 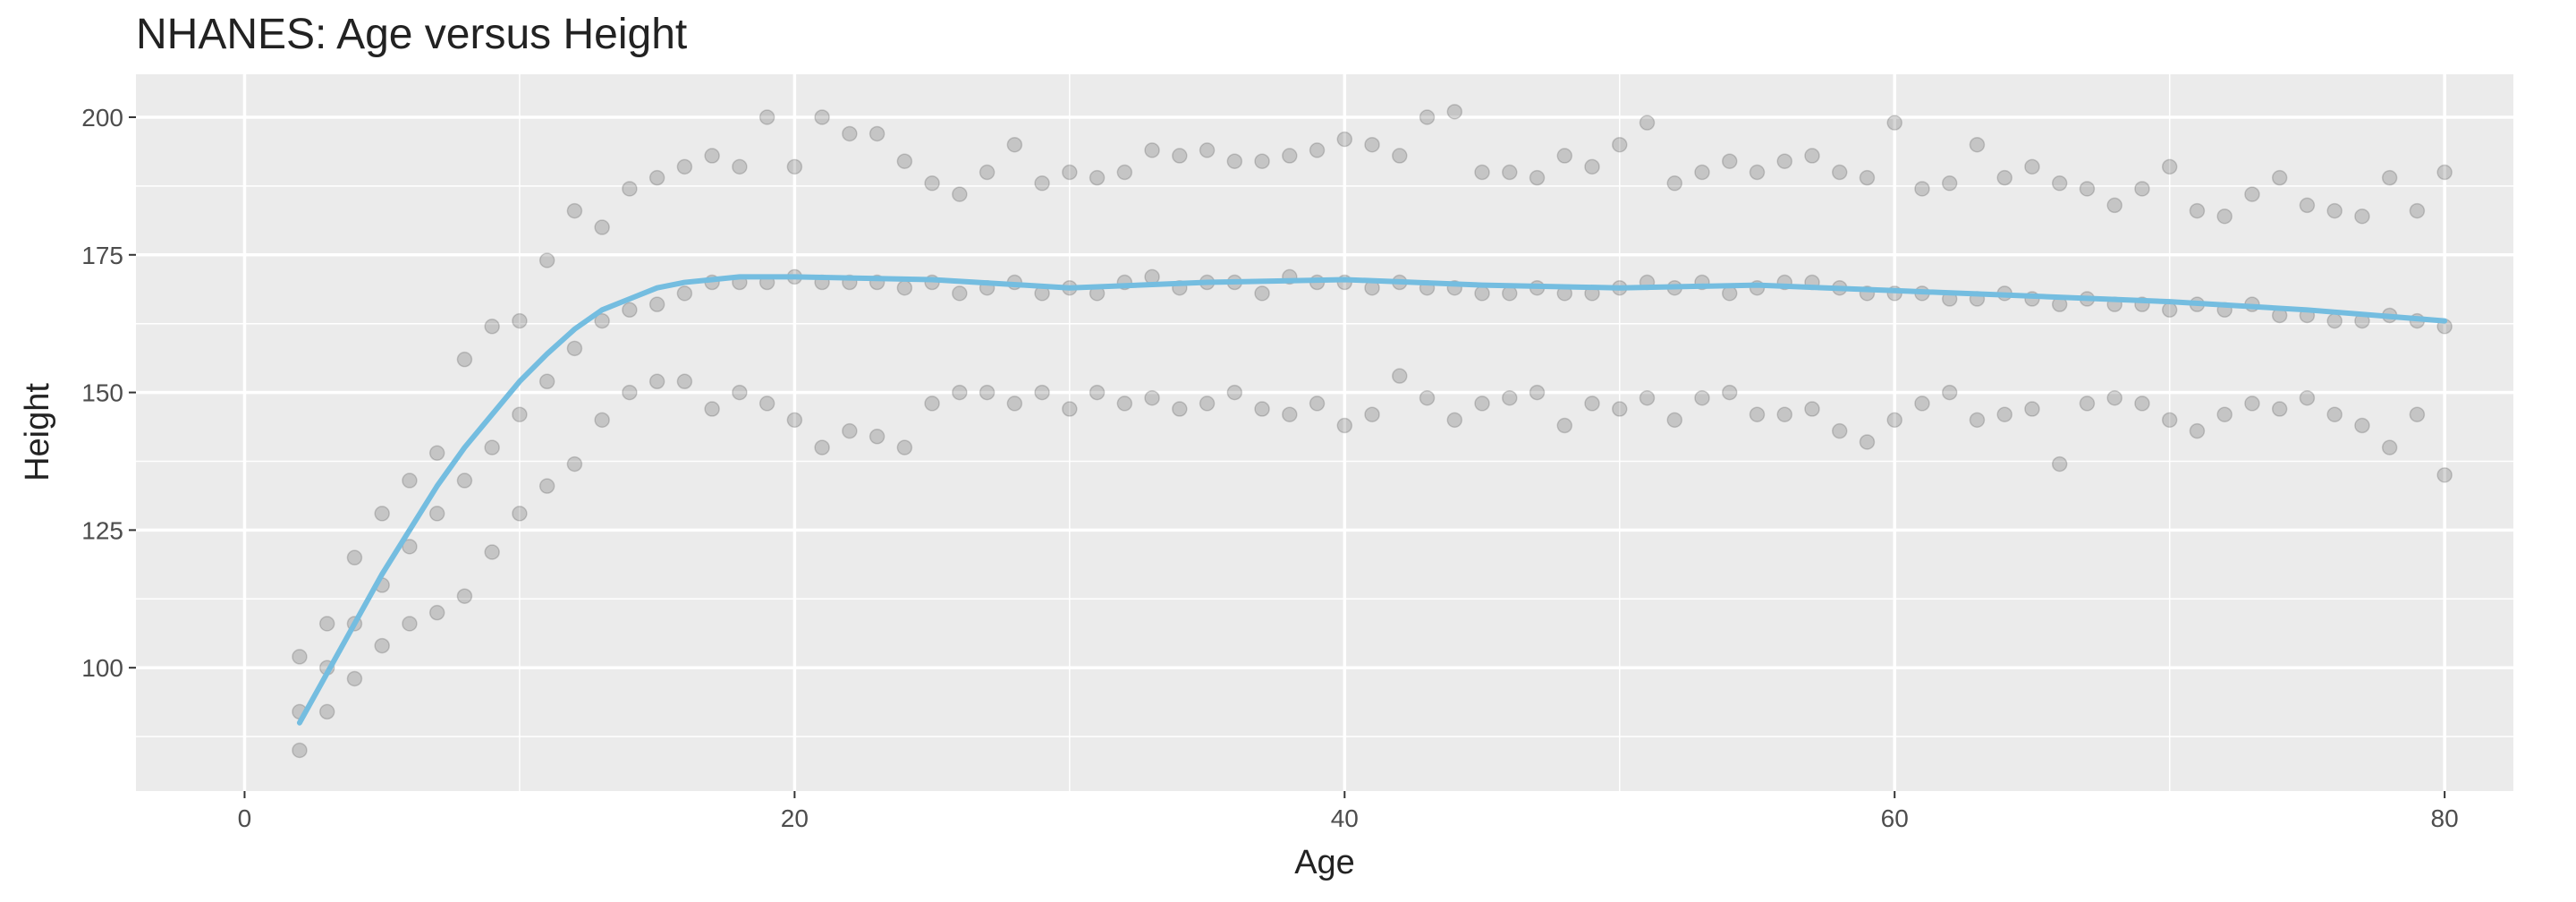 What do you see at coordinates (411, 34) in the screenshot?
I see `chart-title: NHANES: Age versus Height` at bounding box center [411, 34].